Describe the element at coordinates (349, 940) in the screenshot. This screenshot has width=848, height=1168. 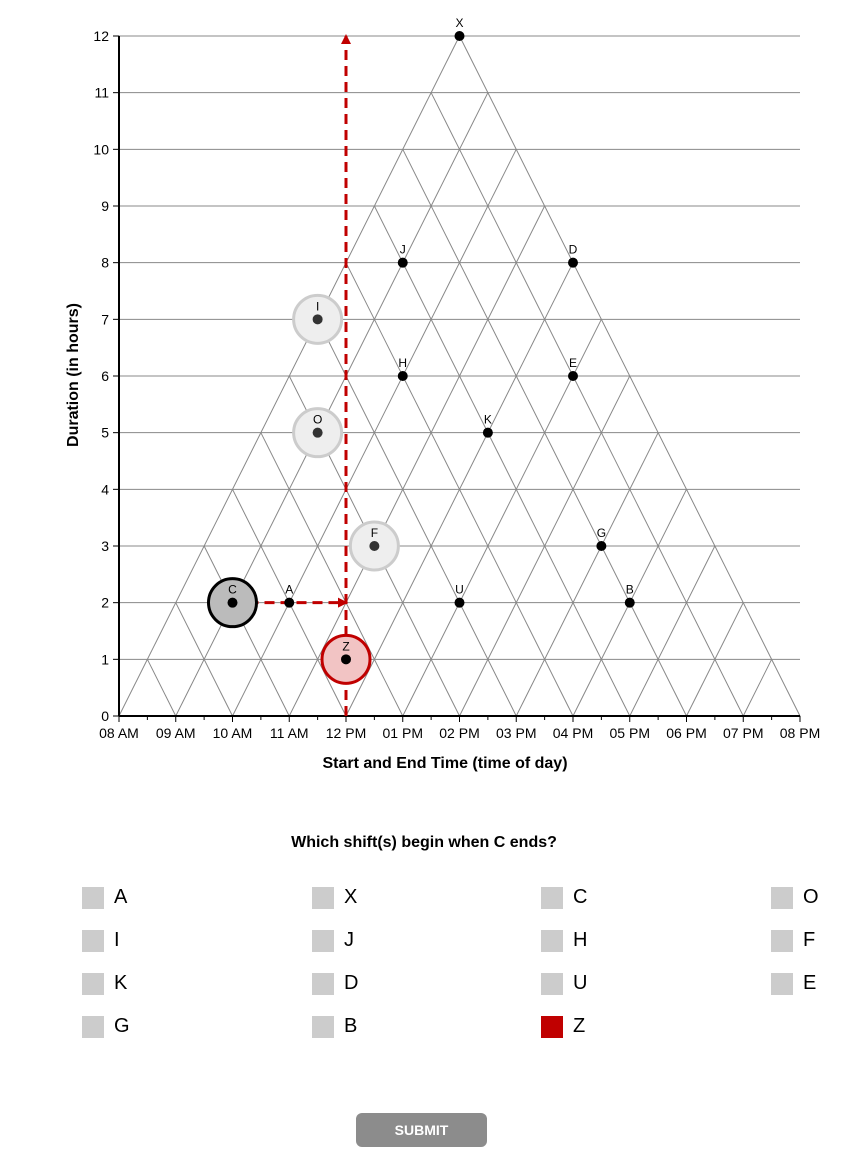
I see `option-label: J` at that location.